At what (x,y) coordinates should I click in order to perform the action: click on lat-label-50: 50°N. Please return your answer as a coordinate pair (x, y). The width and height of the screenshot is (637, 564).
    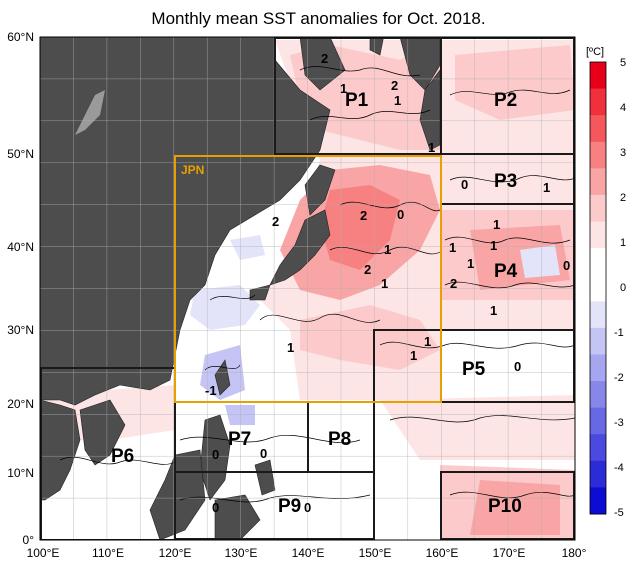
    Looking at the image, I should click on (20, 154).